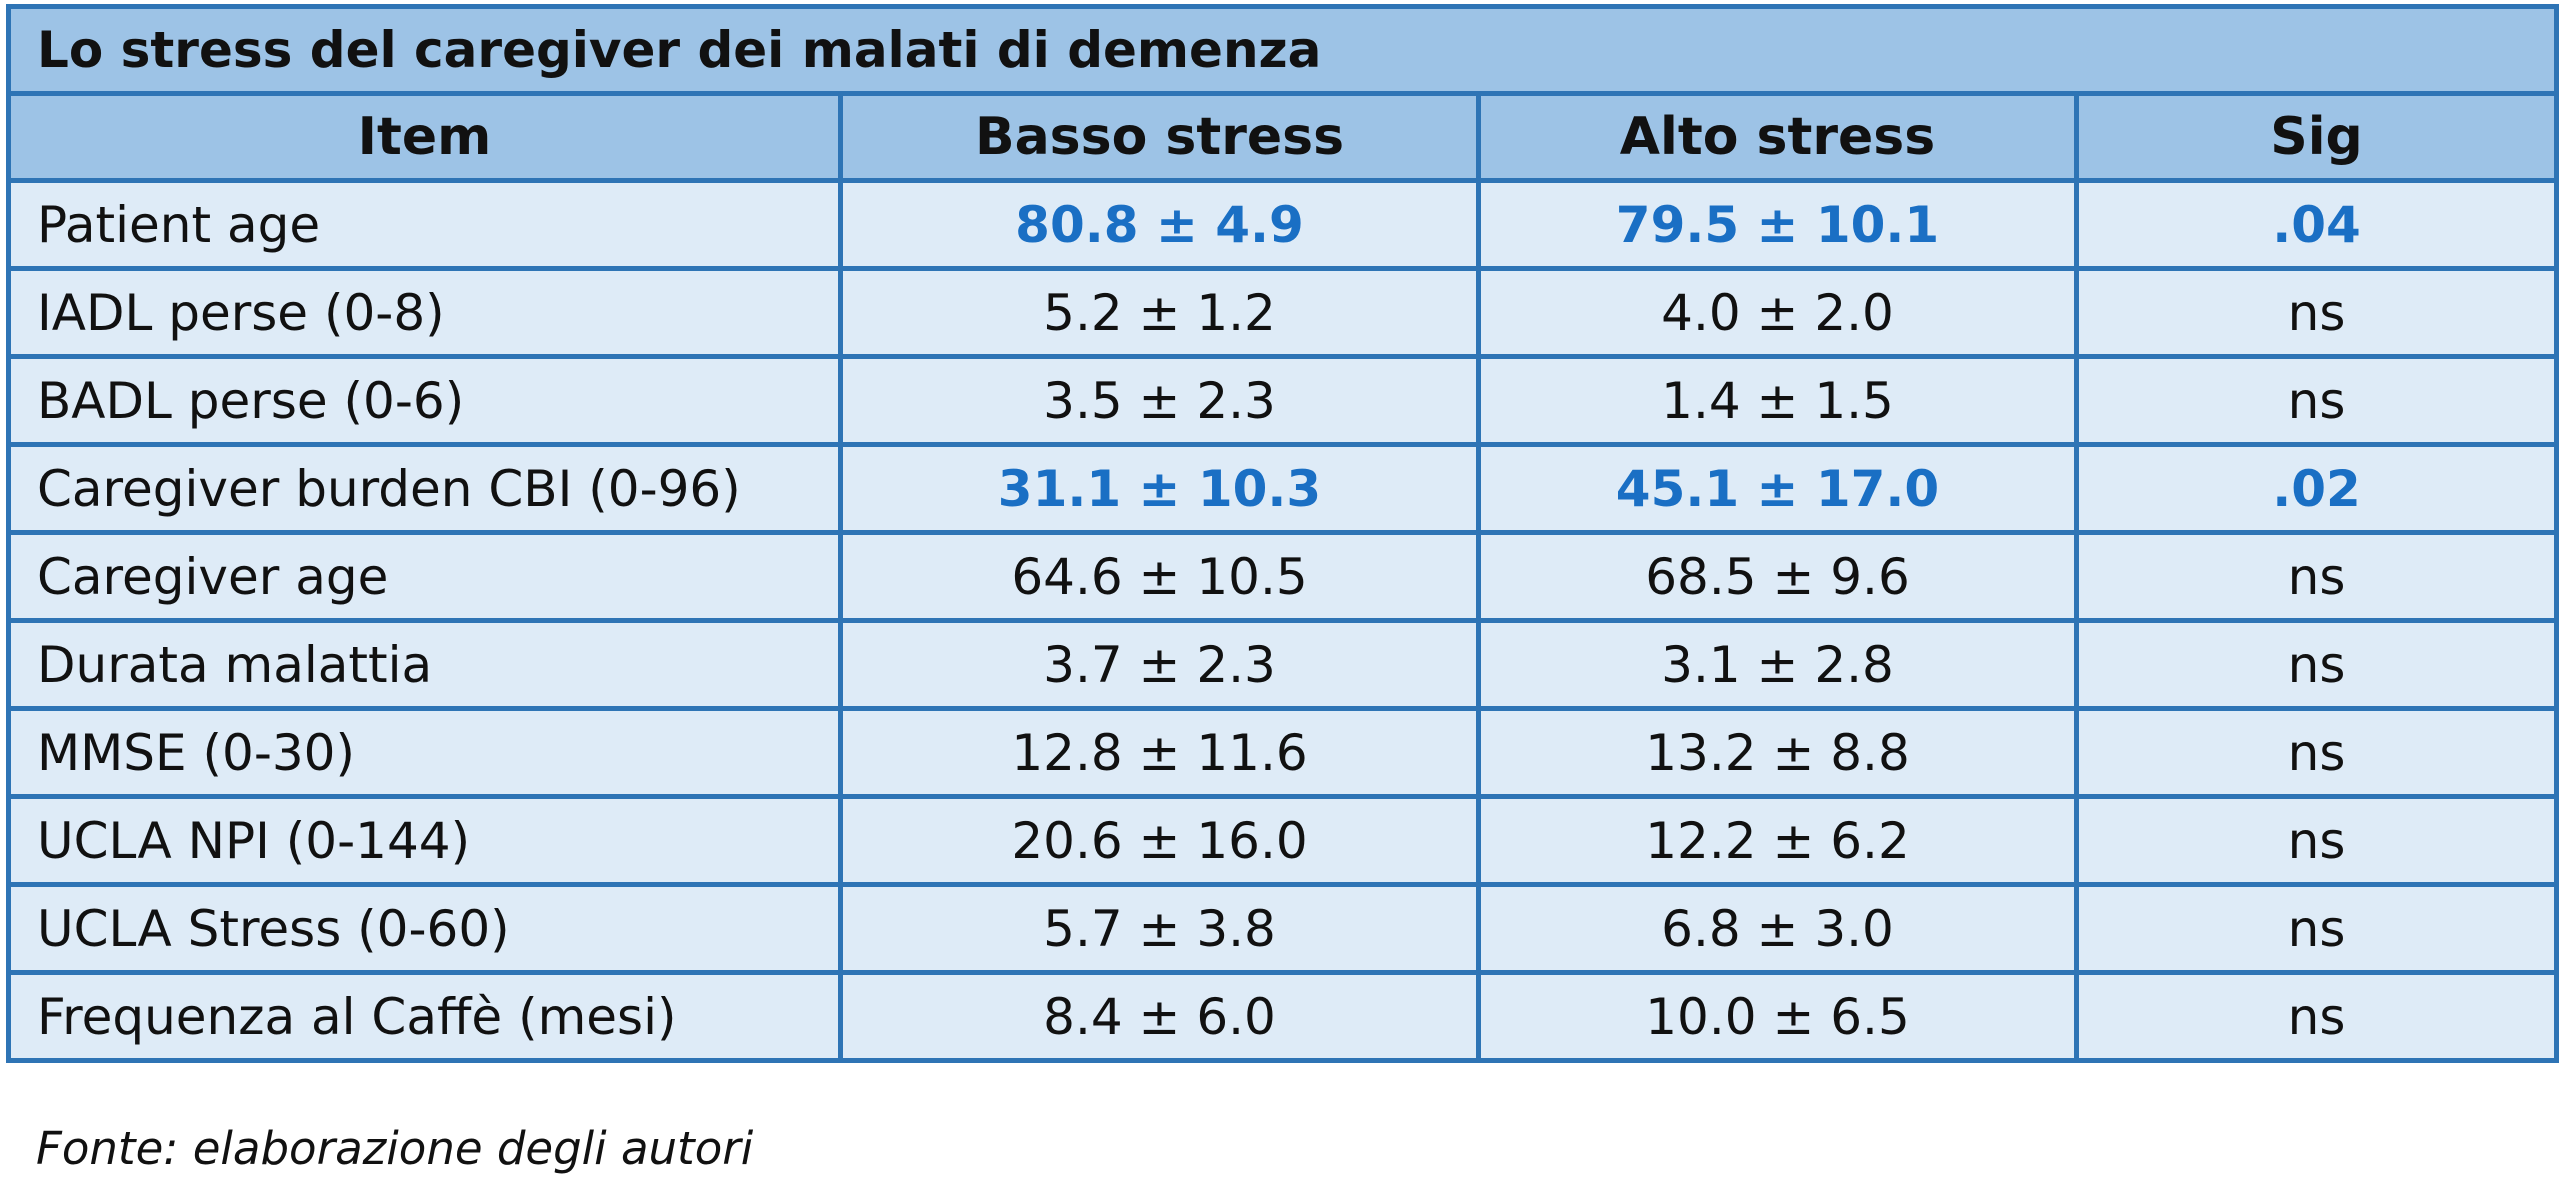 The width and height of the screenshot is (2560, 1191). I want to click on row-alto-value: 6.8 ± 3.0, so click(1777, 928).